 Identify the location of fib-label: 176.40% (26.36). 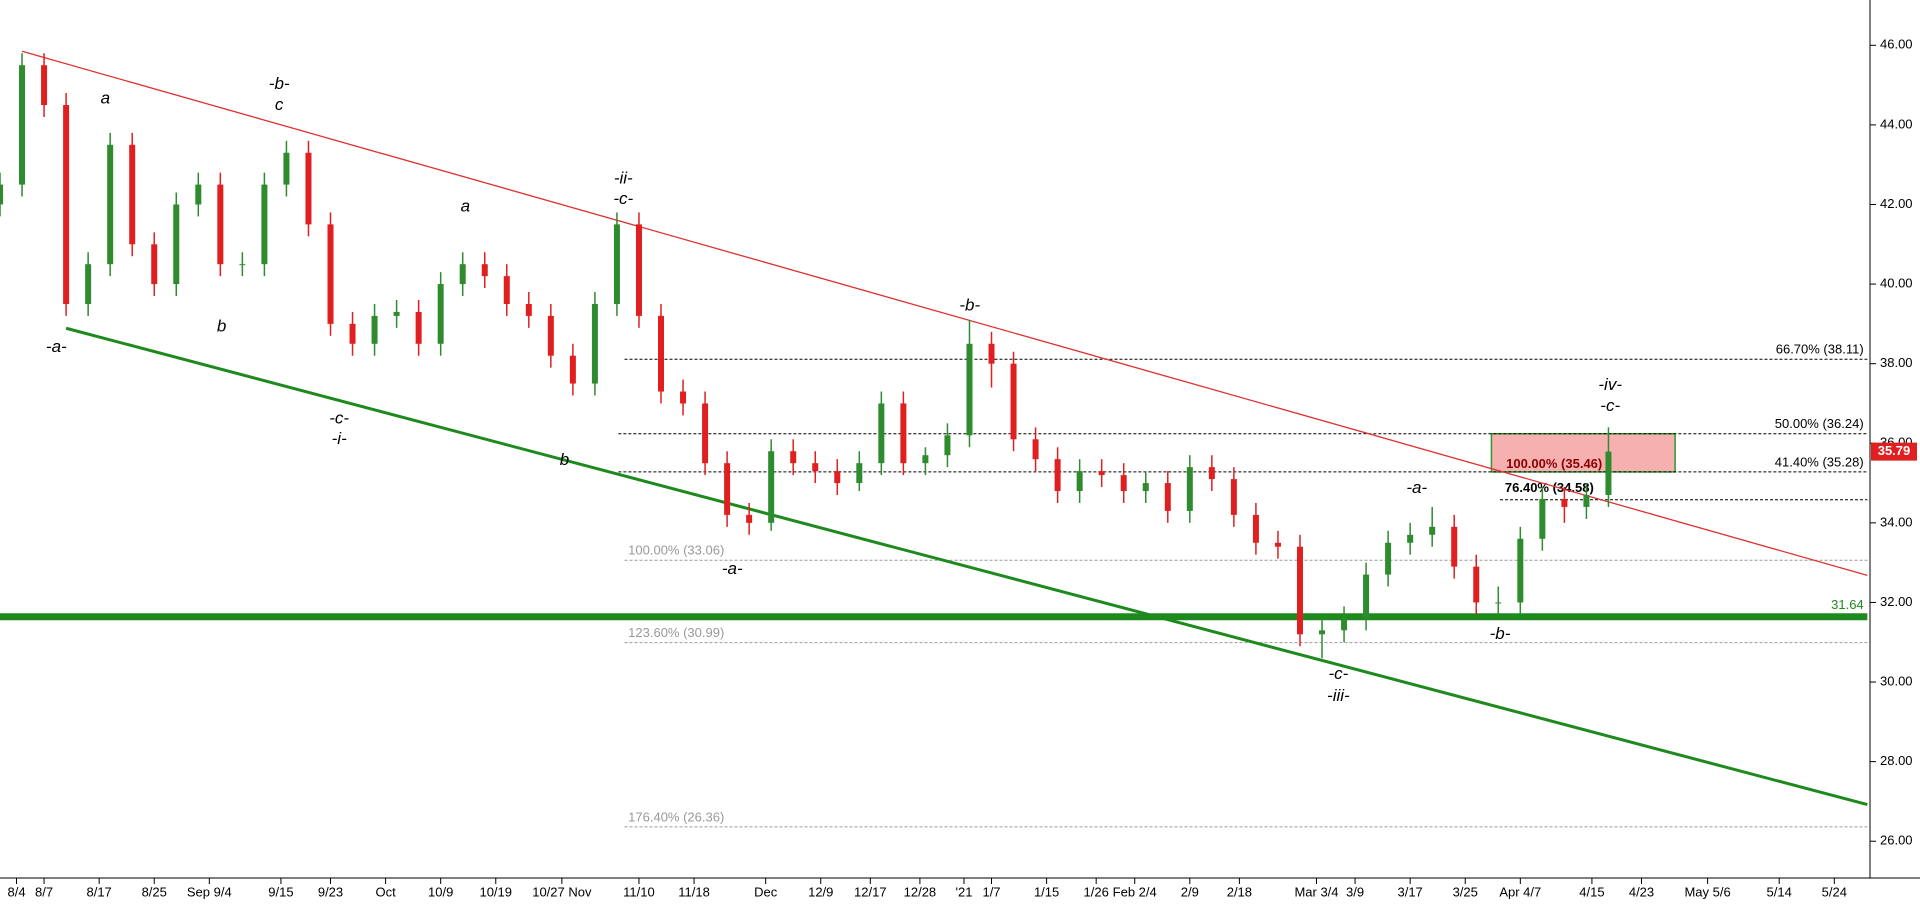
(676, 816).